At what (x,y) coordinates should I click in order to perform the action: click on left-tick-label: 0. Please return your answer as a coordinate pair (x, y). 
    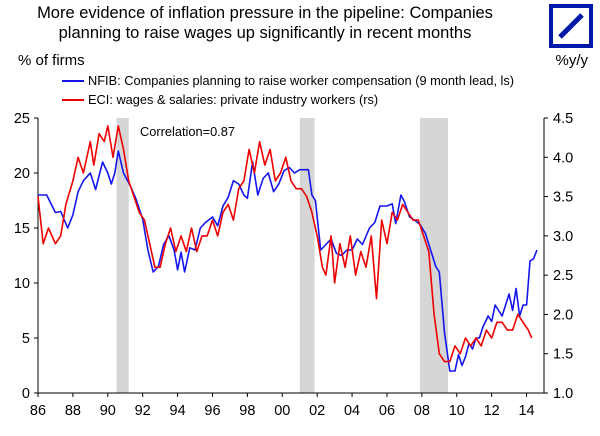
    Looking at the image, I should click on (26, 394).